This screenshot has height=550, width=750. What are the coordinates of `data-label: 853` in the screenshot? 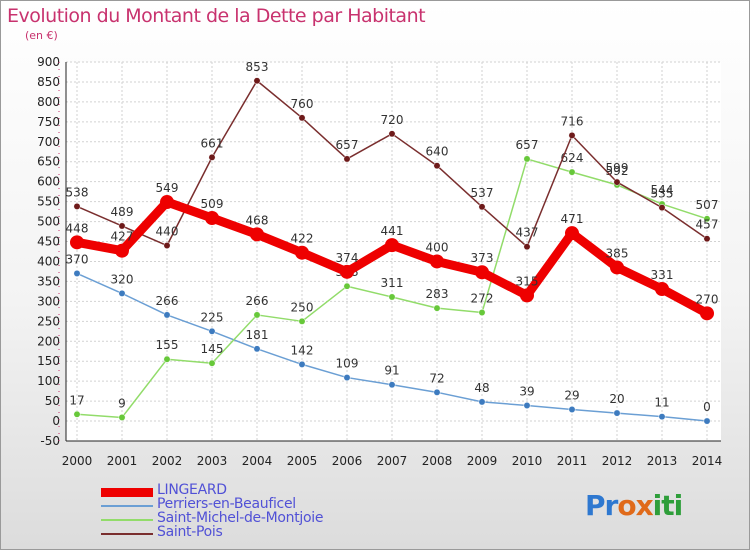 It's located at (257, 67).